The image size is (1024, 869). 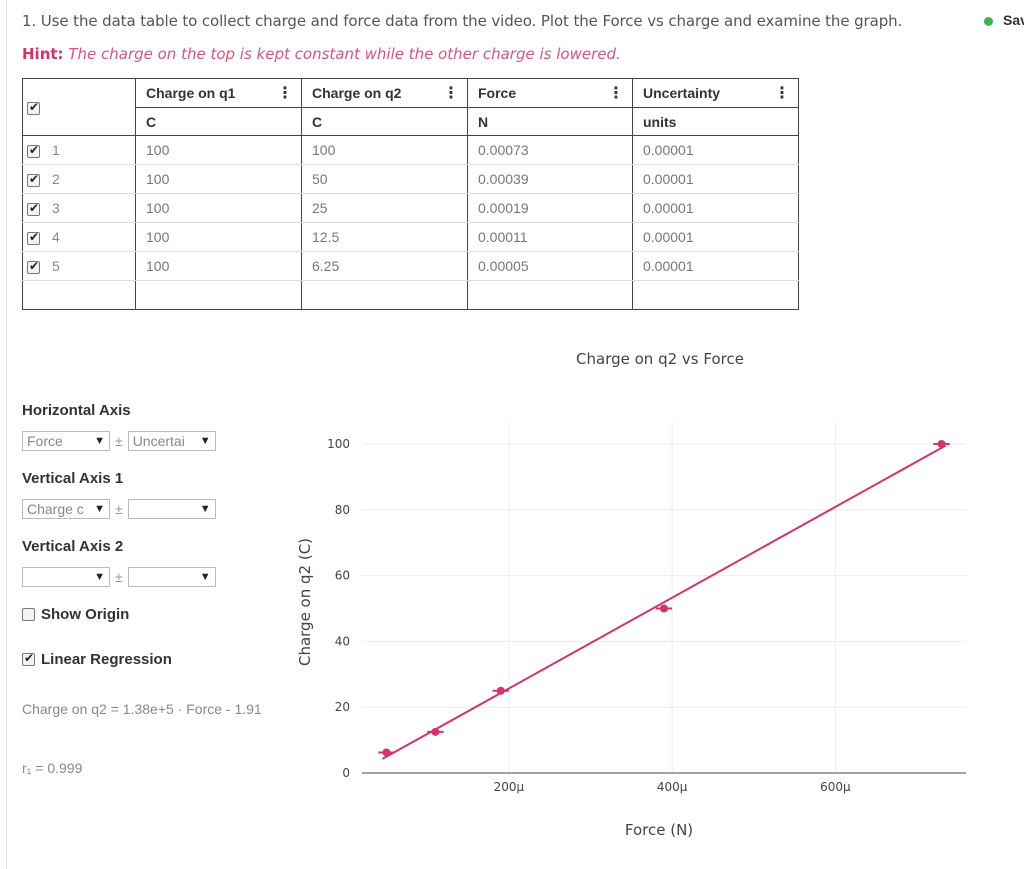 I want to click on chart-title: Charge on q2 vs Force, so click(x=660, y=359).